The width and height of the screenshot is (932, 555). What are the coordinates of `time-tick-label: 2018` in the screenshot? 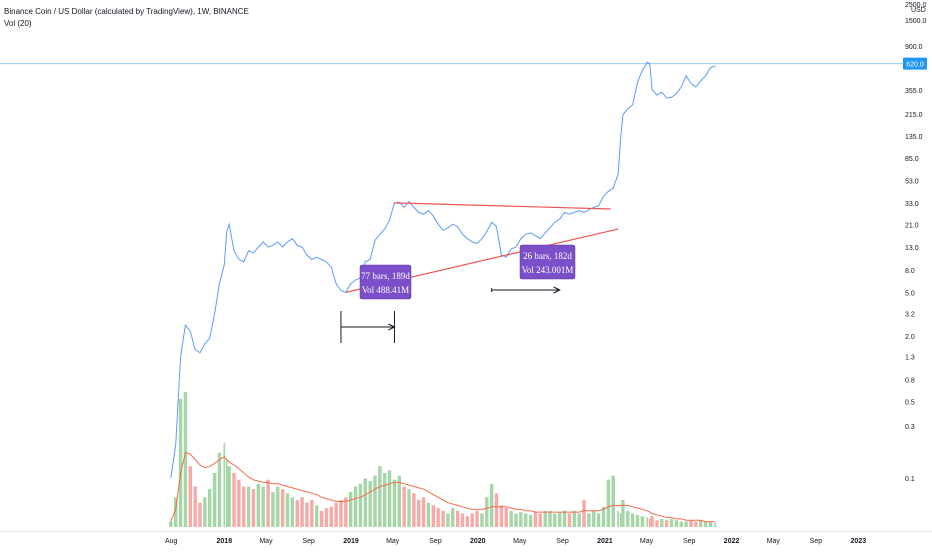 It's located at (225, 541).